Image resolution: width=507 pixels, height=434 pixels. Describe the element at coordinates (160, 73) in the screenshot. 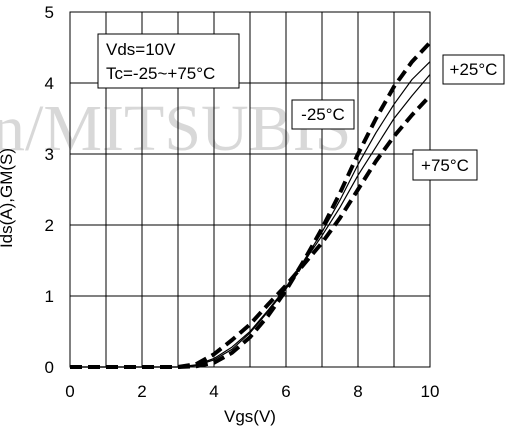

I see `condition-tc: Tc=-25~+75°C` at that location.